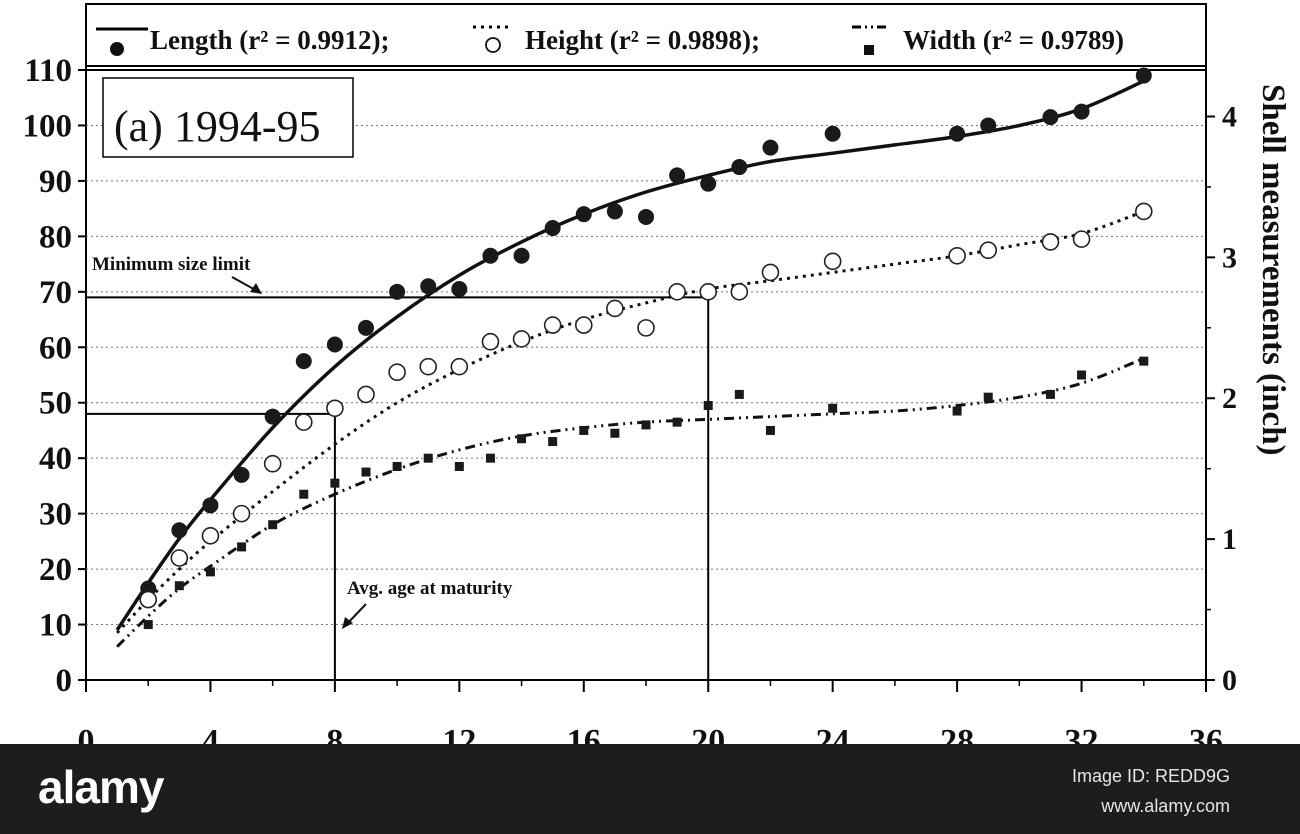 The height and width of the screenshot is (834, 1300). What do you see at coordinates (171, 264) in the screenshot?
I see `min-size-limit-label: Minimum size limit` at bounding box center [171, 264].